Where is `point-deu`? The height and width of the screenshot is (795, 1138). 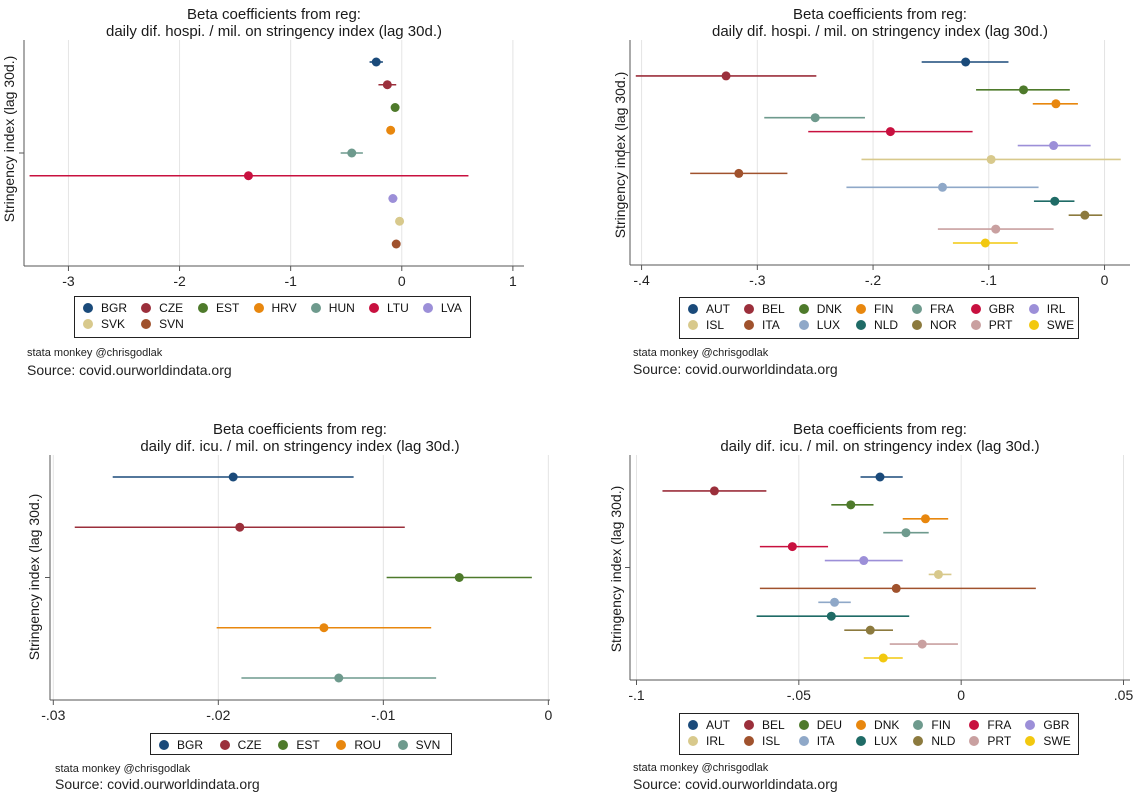 point-deu is located at coordinates (851, 505).